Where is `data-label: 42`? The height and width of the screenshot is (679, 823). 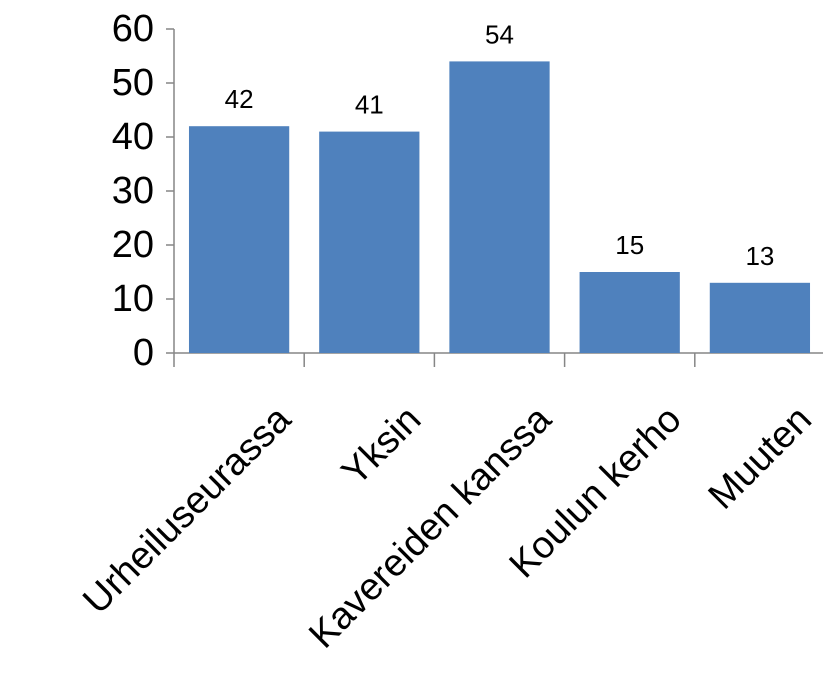
data-label: 42 is located at coordinates (239, 99).